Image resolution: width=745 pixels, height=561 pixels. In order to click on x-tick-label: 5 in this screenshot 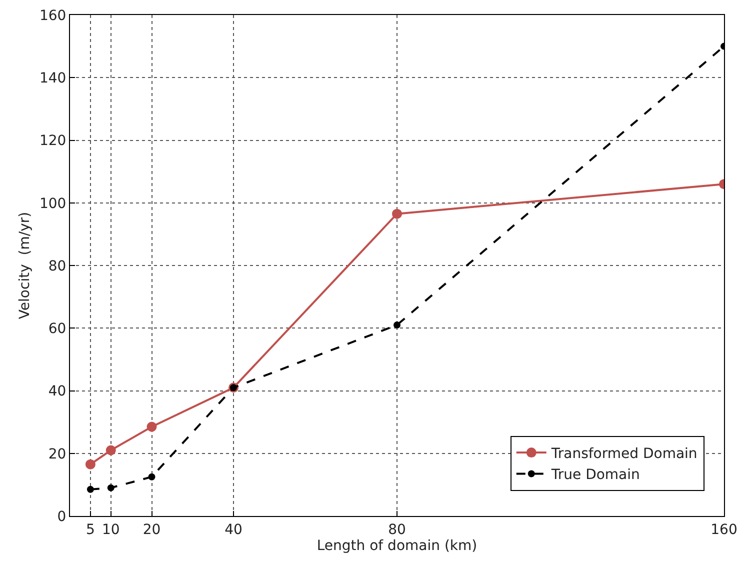, I will do `click(90, 530)`.